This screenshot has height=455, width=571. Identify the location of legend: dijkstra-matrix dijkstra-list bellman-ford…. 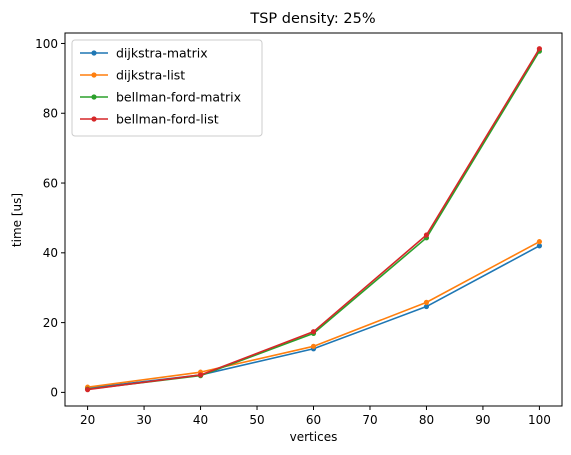
(167, 88).